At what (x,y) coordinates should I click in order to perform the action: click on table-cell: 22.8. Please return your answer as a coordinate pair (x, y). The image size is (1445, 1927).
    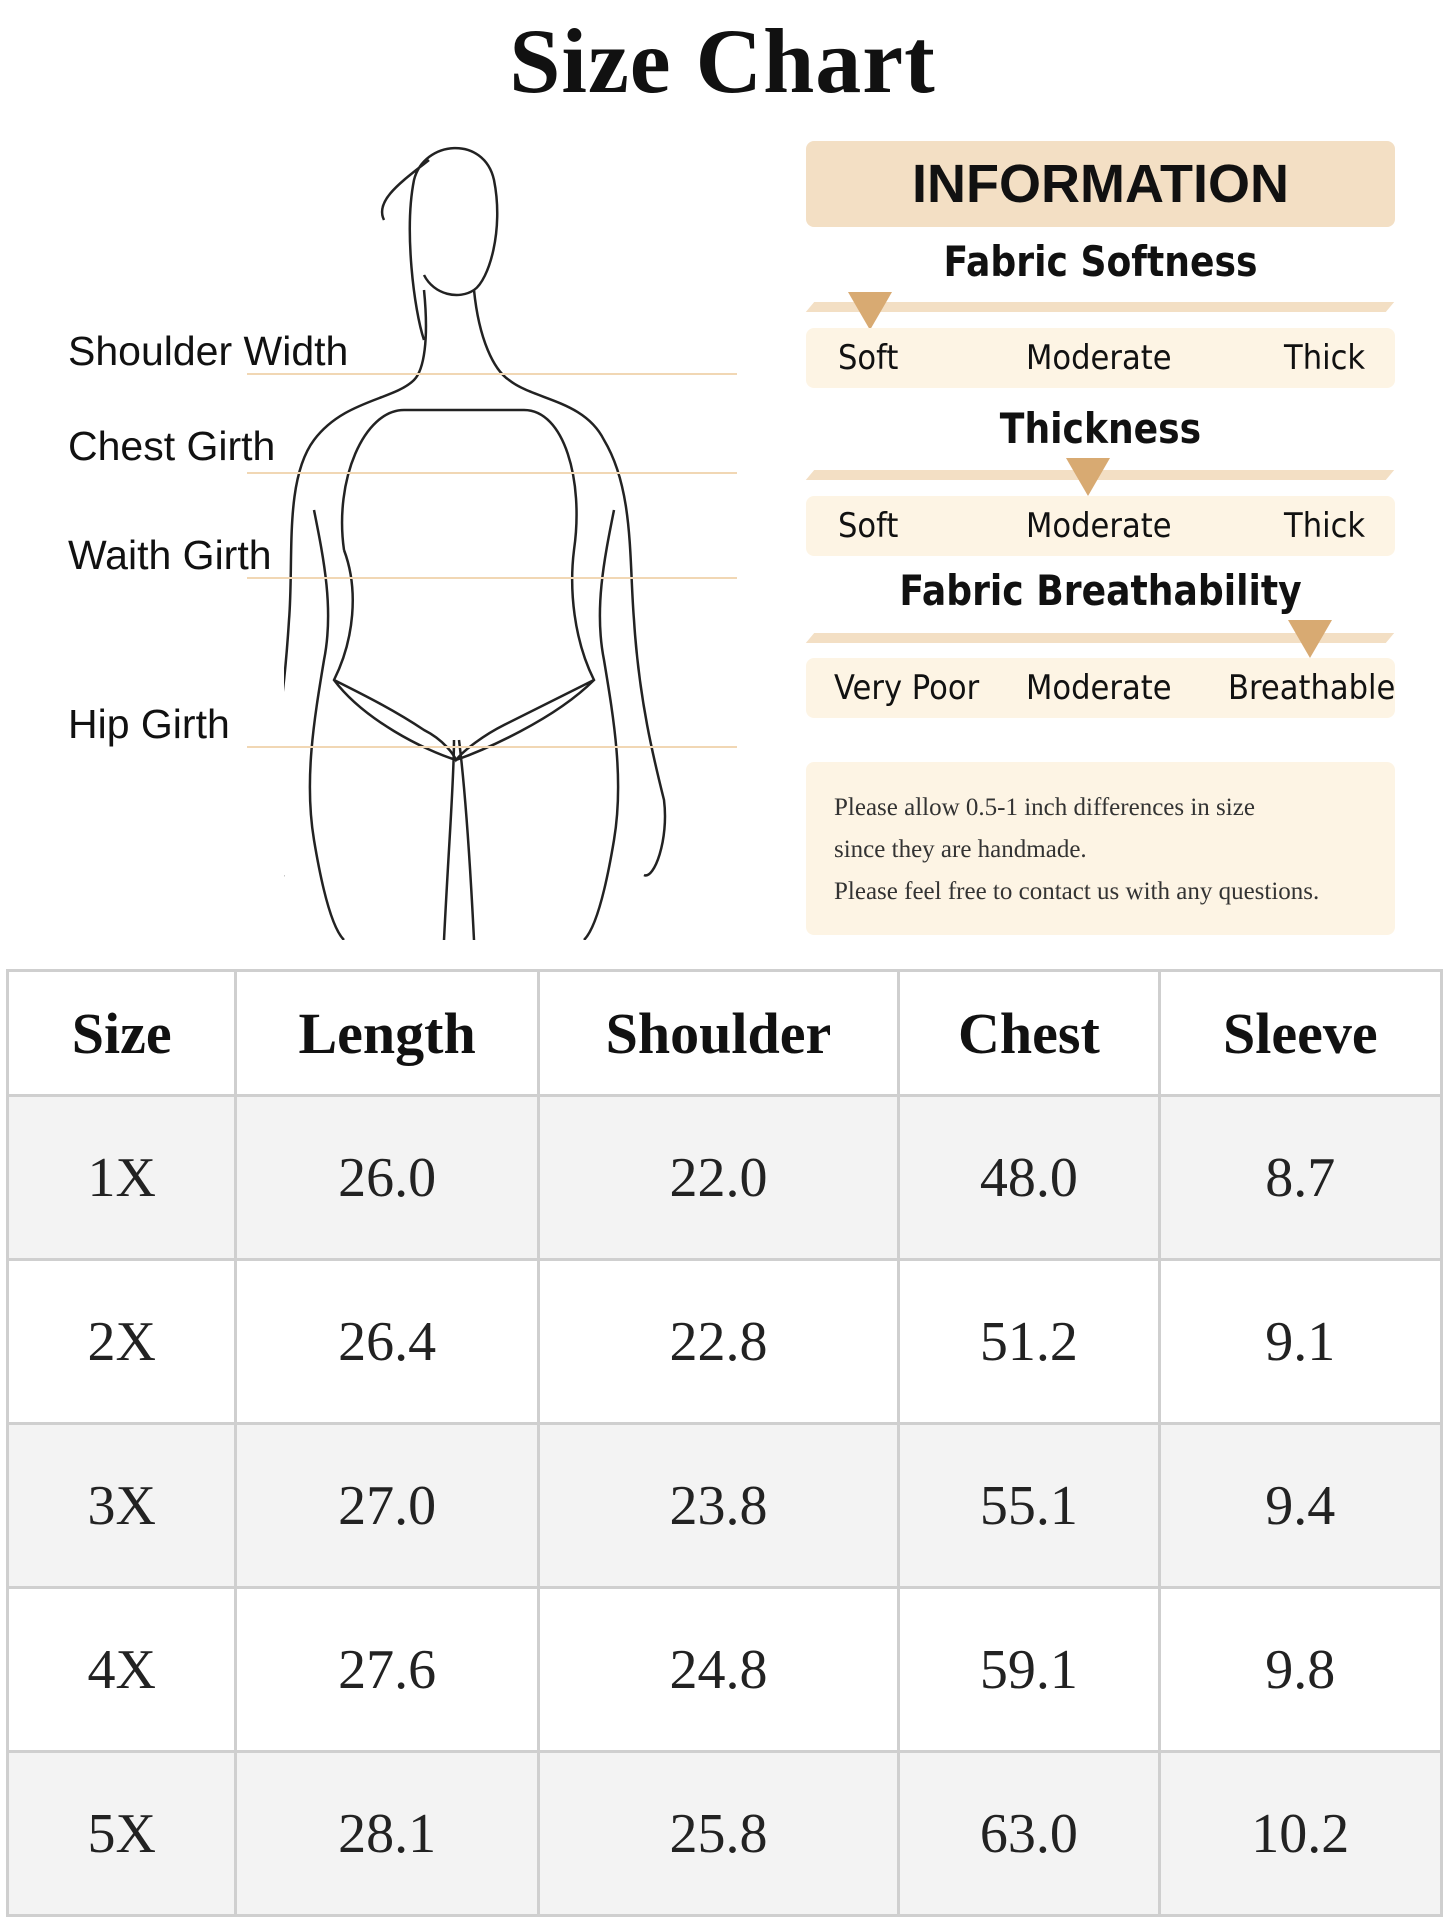
    Looking at the image, I should click on (718, 1341).